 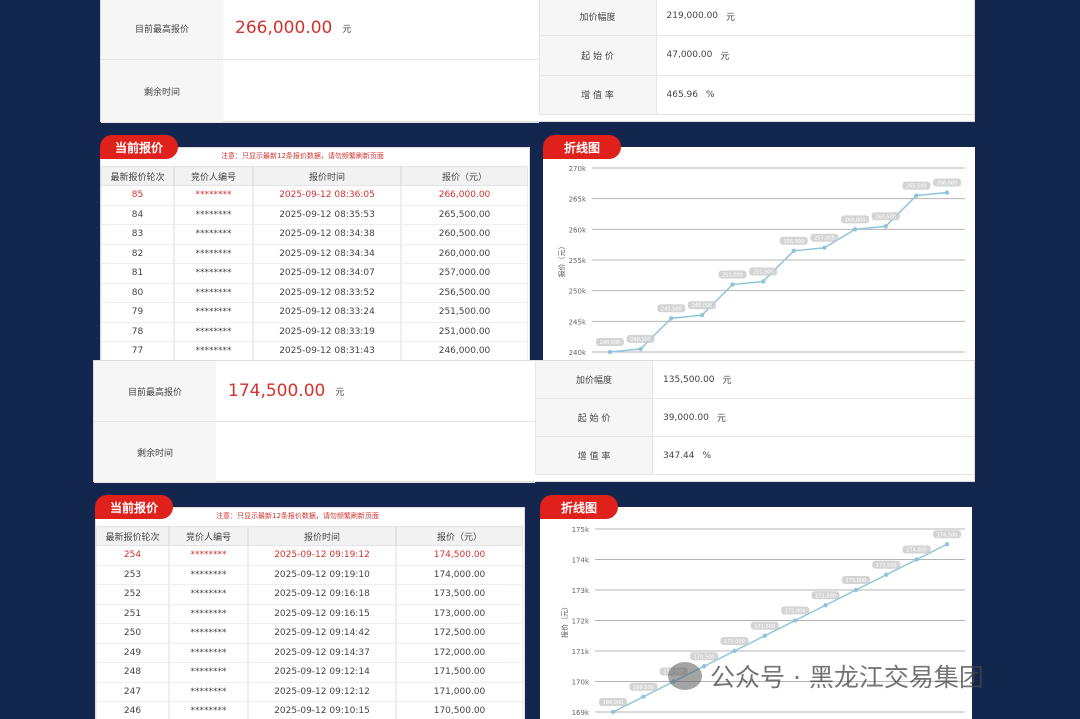 I want to click on data-label: 173,000, so click(x=856, y=581).